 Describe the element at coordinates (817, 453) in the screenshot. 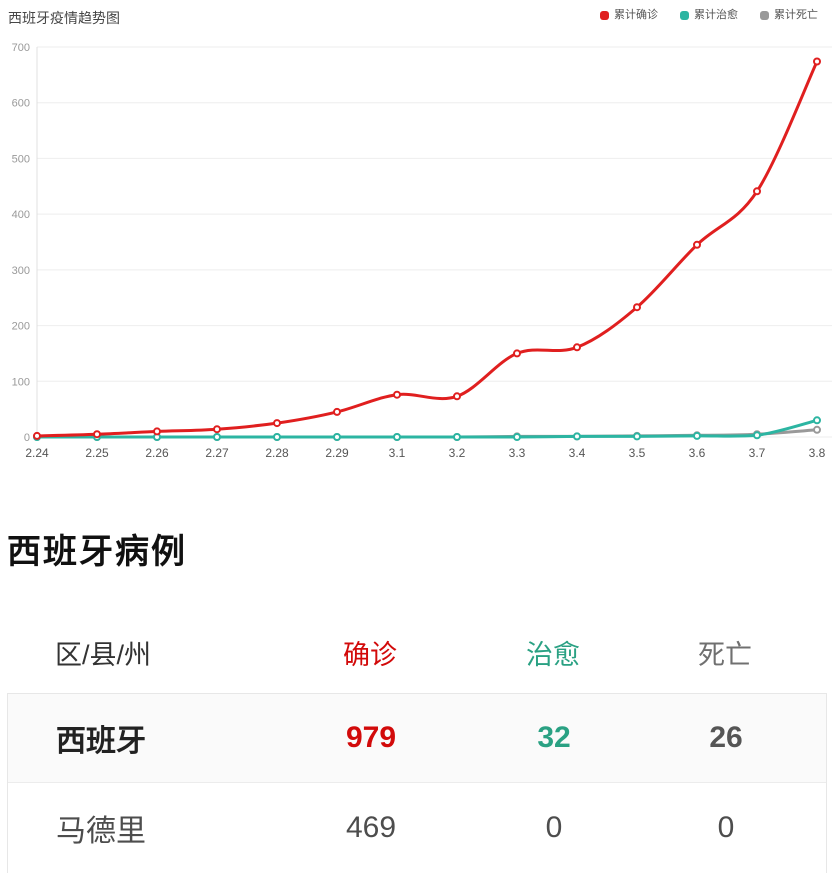

I see `axis-tick-label: 3.8` at that location.